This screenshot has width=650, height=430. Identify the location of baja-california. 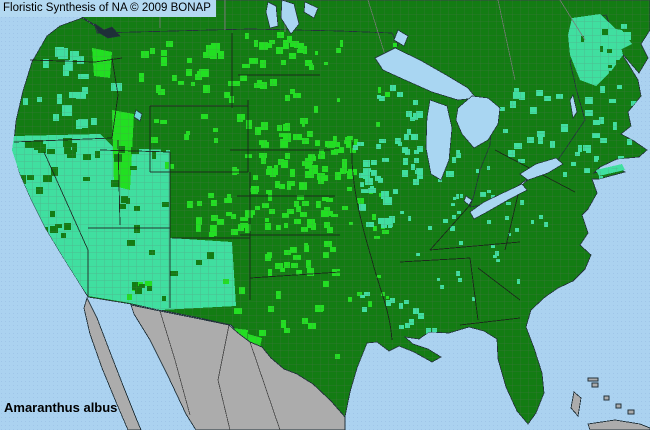
(112, 363).